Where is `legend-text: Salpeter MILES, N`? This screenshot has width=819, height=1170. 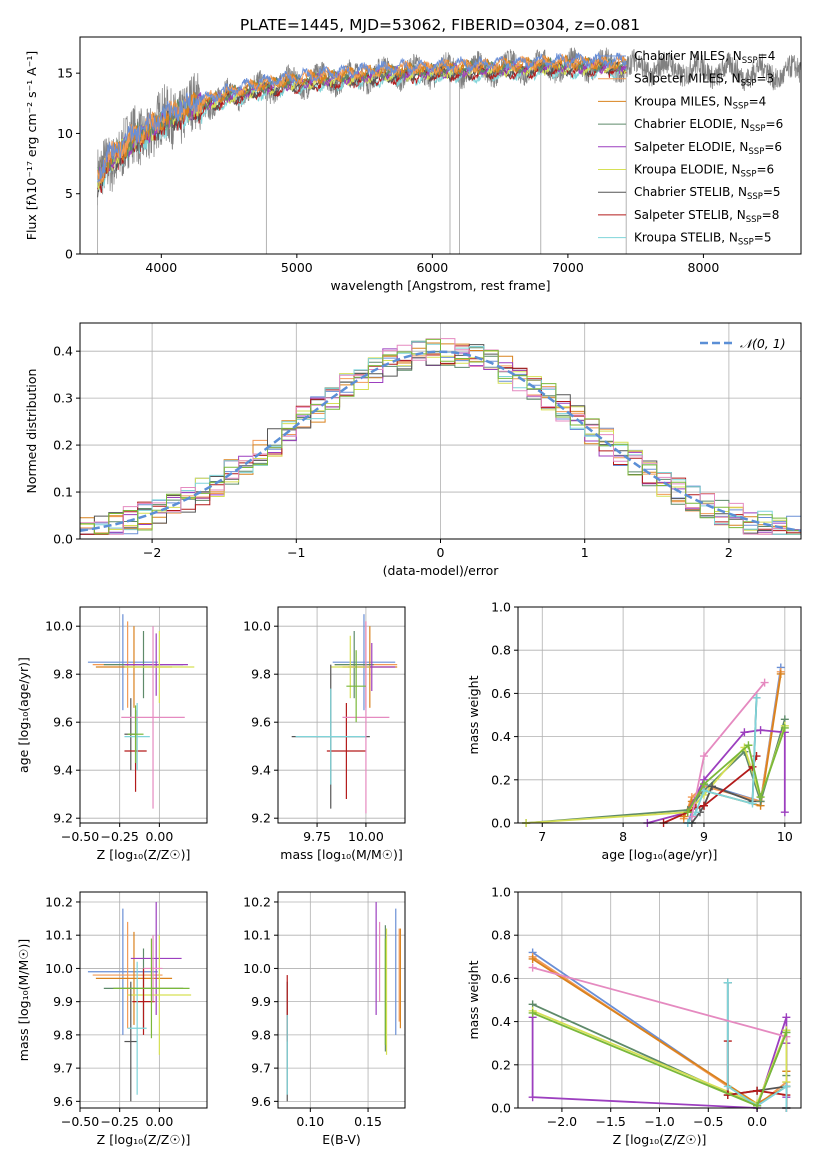 legend-text: Salpeter MILES, N is located at coordinates (687, 79).